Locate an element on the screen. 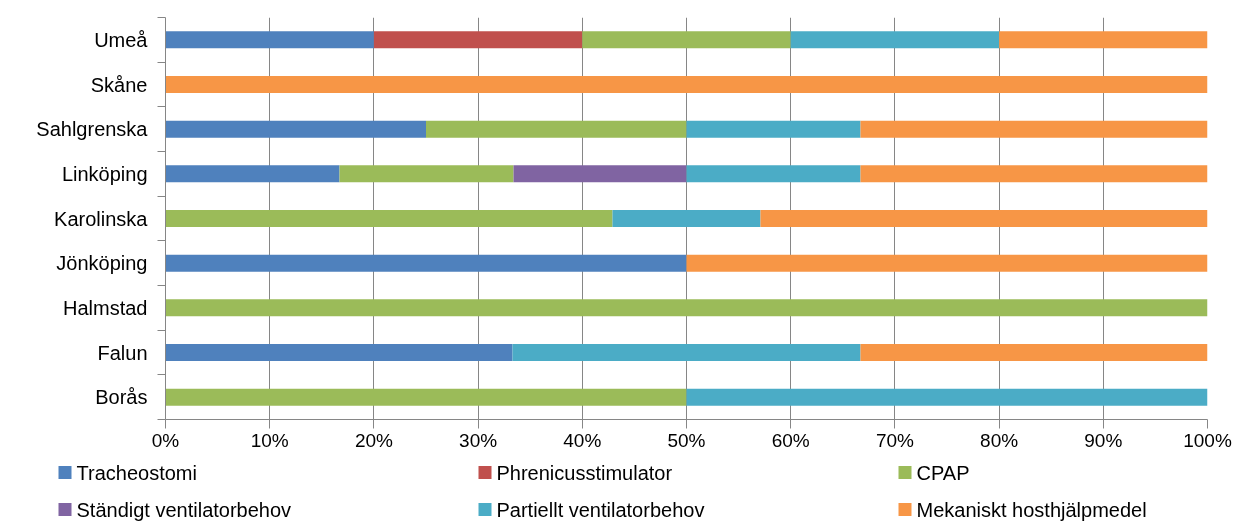 The height and width of the screenshot is (525, 1240). y-tick-label: Borås is located at coordinates (121, 397).